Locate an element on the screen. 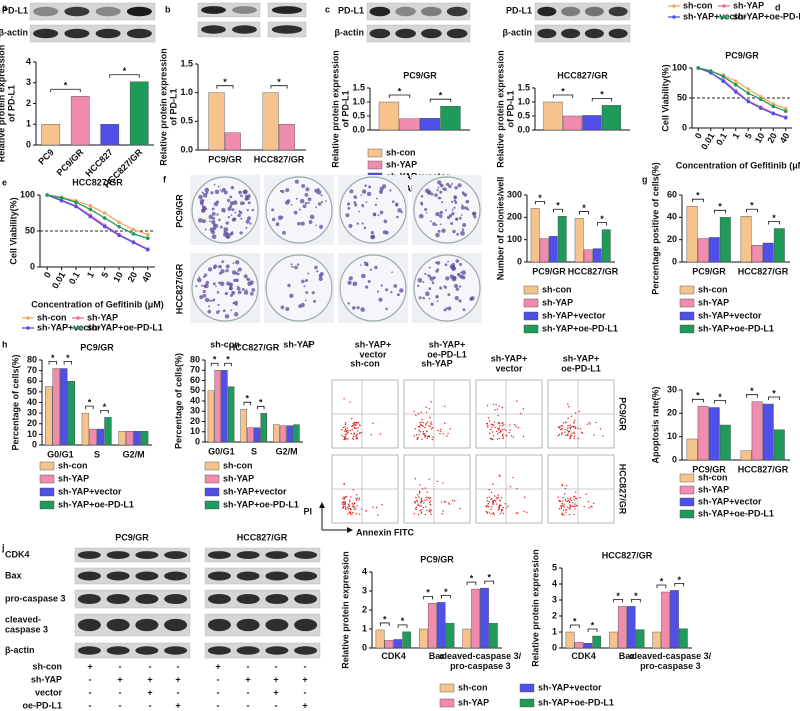 The width and height of the screenshot is (800, 711). x-tick-label: G0/G1 is located at coordinates (221, 451).